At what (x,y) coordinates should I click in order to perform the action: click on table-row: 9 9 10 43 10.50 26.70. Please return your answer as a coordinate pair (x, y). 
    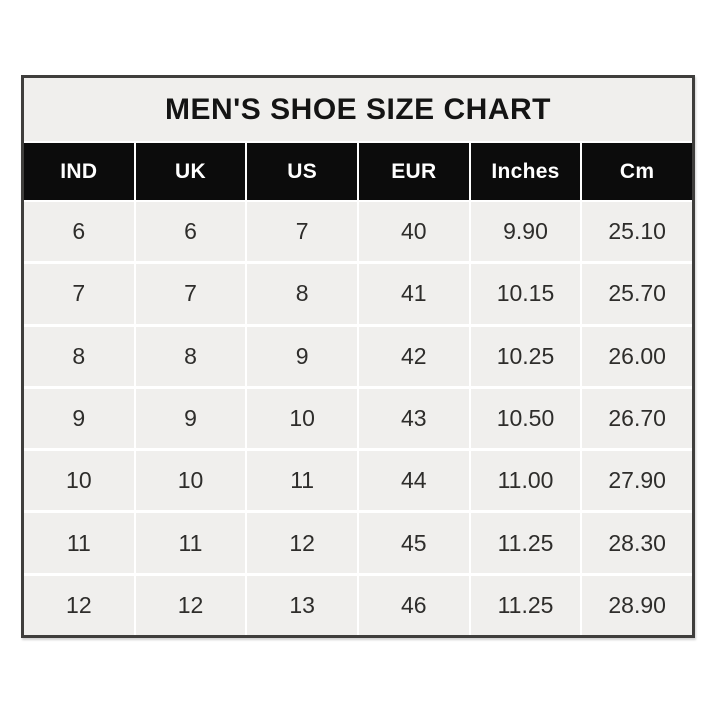
    Looking at the image, I should click on (358, 418).